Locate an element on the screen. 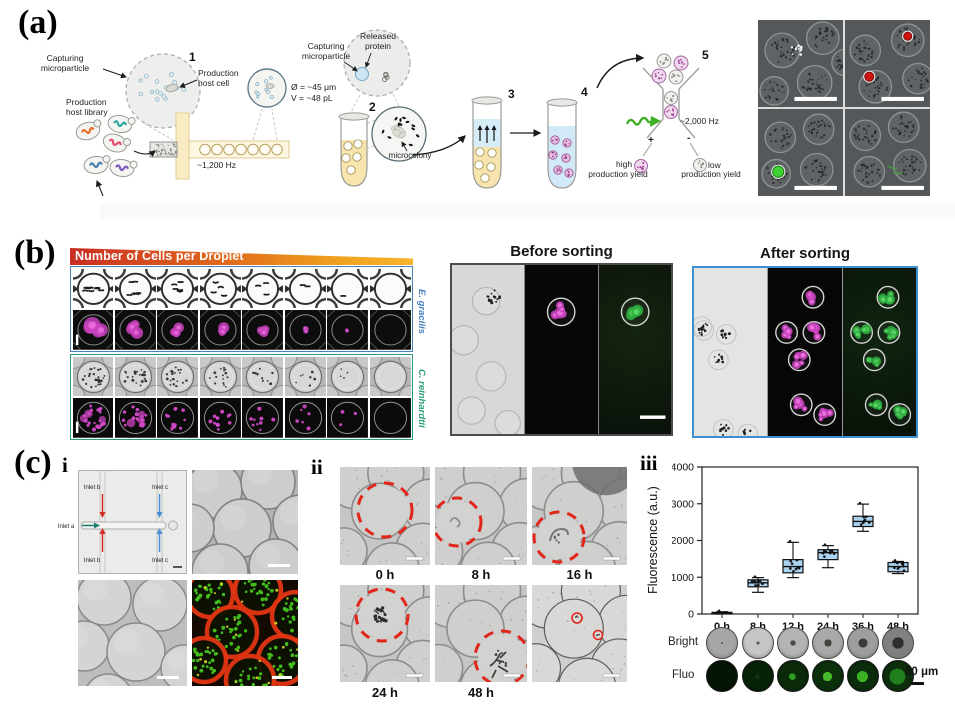 The image size is (955, 706). high-yield-label: production yield is located at coordinates (618, 174).